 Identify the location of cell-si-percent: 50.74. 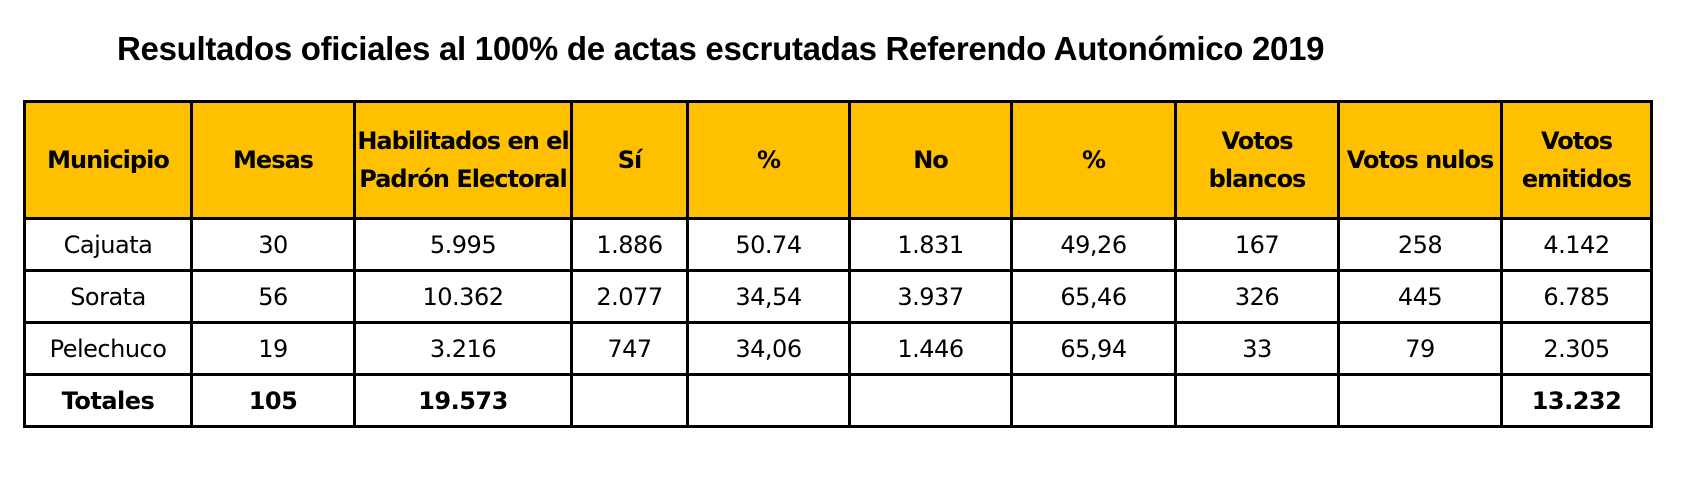
(768, 244).